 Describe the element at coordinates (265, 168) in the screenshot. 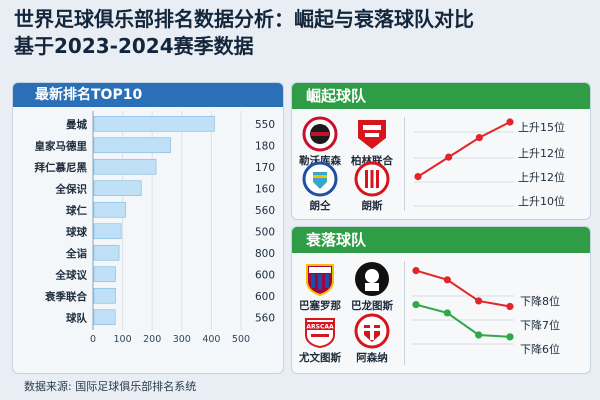

I see `value-label: 170` at that location.